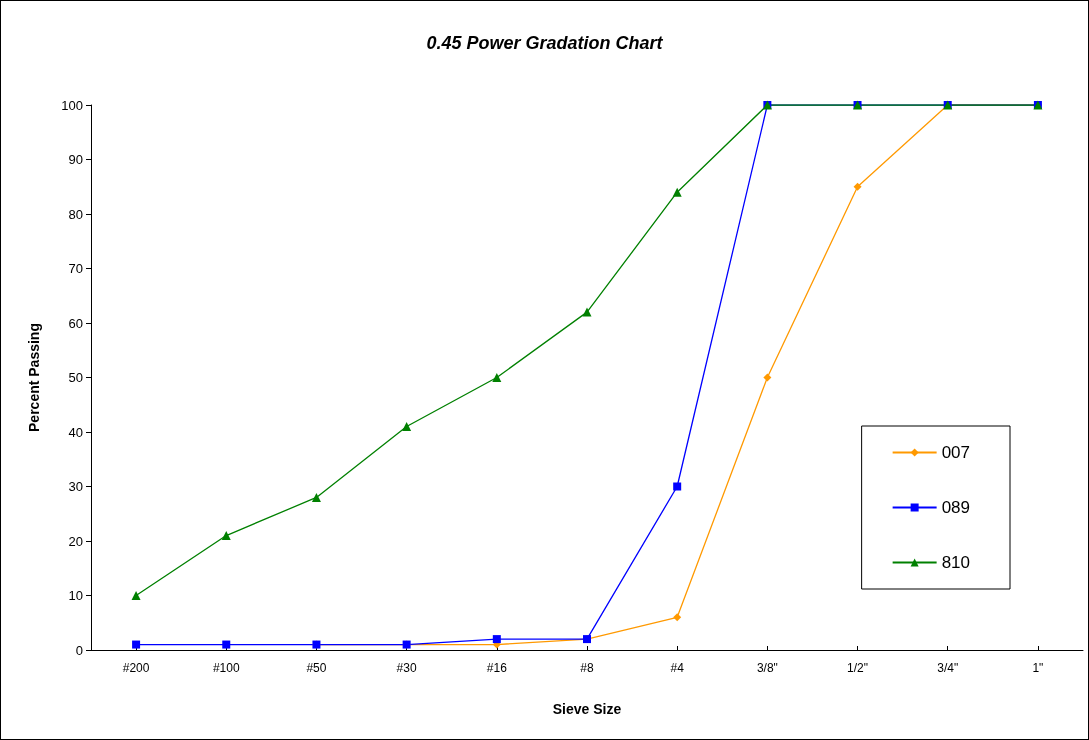  What do you see at coordinates (34, 377) in the screenshot?
I see `y-axis-title: Percent Passing` at bounding box center [34, 377].